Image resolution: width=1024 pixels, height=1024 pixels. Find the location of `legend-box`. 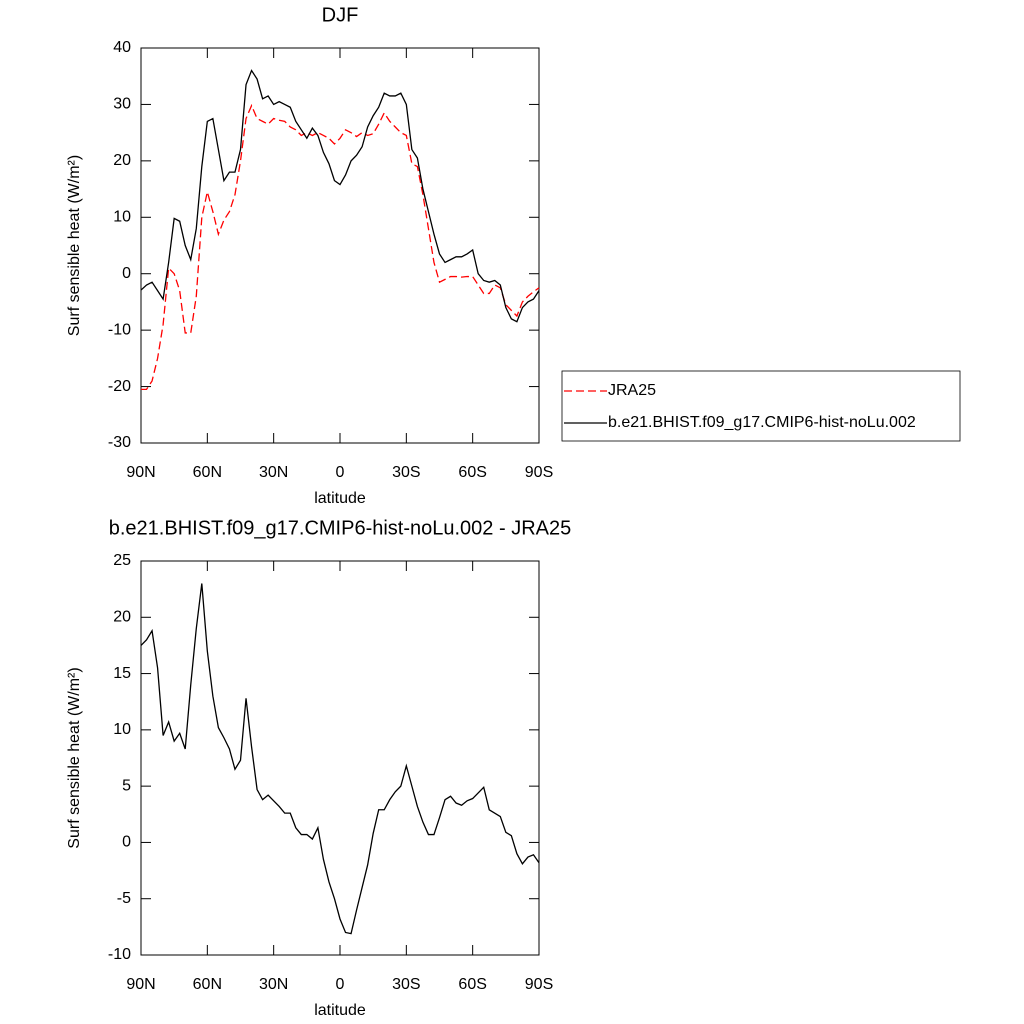

legend-box is located at coordinates (761, 406).